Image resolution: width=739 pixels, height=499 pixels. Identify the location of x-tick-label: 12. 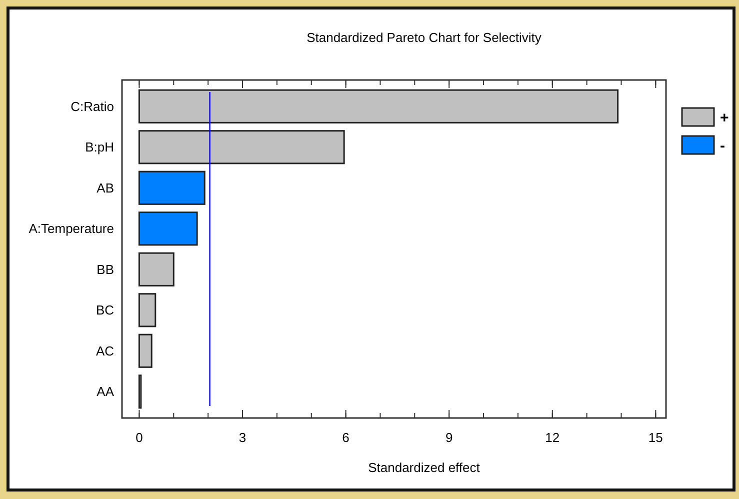
(552, 437).